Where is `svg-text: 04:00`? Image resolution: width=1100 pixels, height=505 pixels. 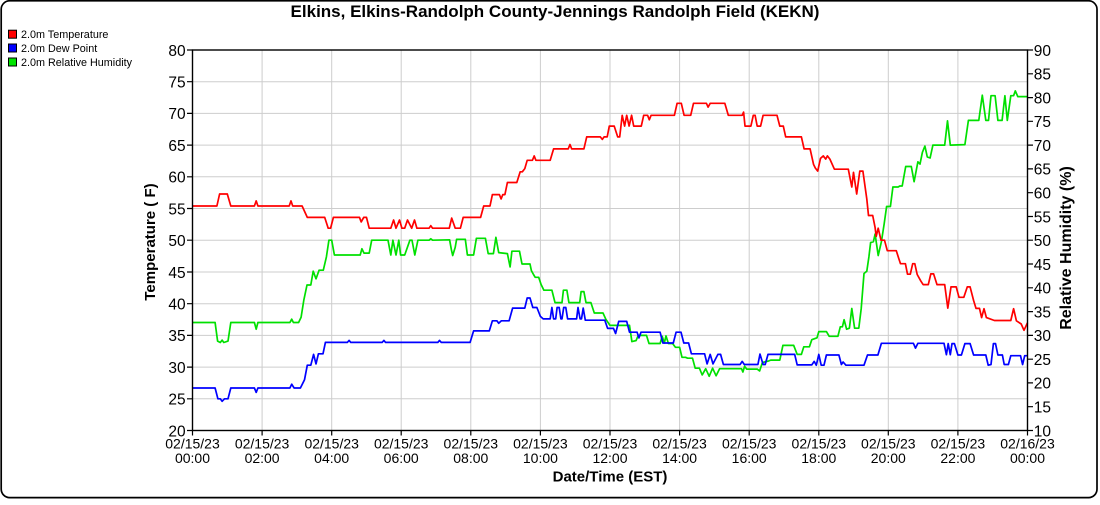 svg-text: 04:00 is located at coordinates (331, 458).